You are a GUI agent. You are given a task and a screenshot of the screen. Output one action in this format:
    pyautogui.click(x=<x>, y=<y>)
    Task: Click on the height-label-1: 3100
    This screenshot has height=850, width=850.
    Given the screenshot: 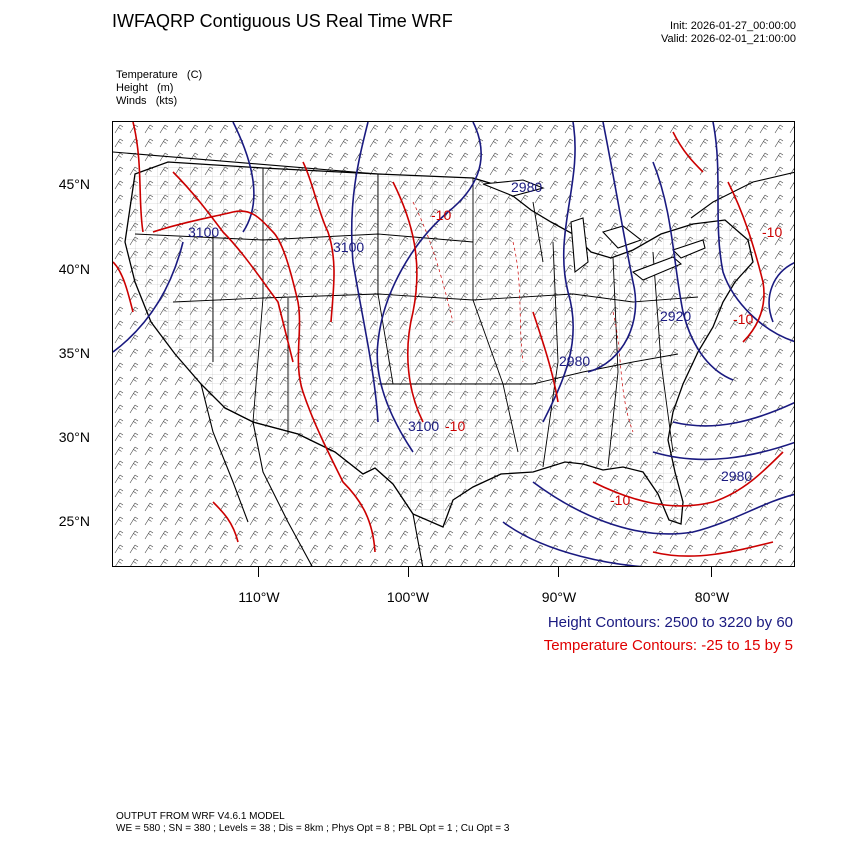 What is the action you would take?
    pyautogui.click(x=203, y=232)
    